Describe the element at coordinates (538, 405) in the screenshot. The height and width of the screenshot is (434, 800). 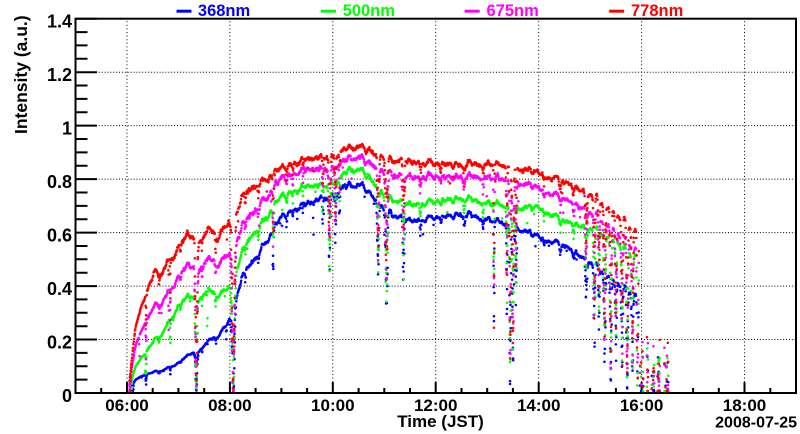
I see `svg-text: 14:00` at that location.